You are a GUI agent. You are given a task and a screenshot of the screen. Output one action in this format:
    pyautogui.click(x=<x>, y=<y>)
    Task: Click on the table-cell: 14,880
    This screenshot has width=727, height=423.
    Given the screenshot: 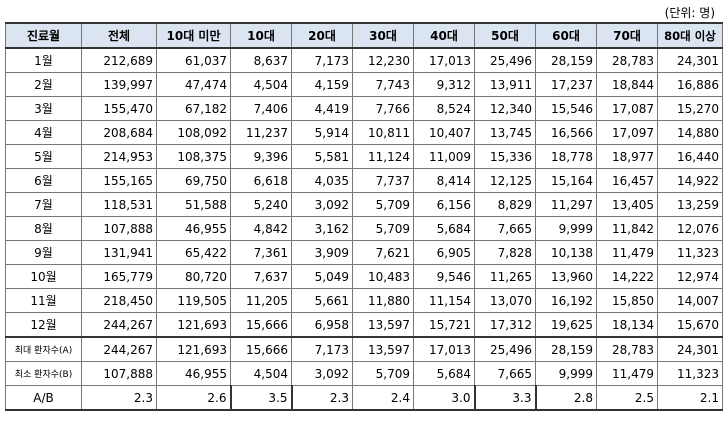 What is the action you would take?
    pyautogui.click(x=690, y=132)
    